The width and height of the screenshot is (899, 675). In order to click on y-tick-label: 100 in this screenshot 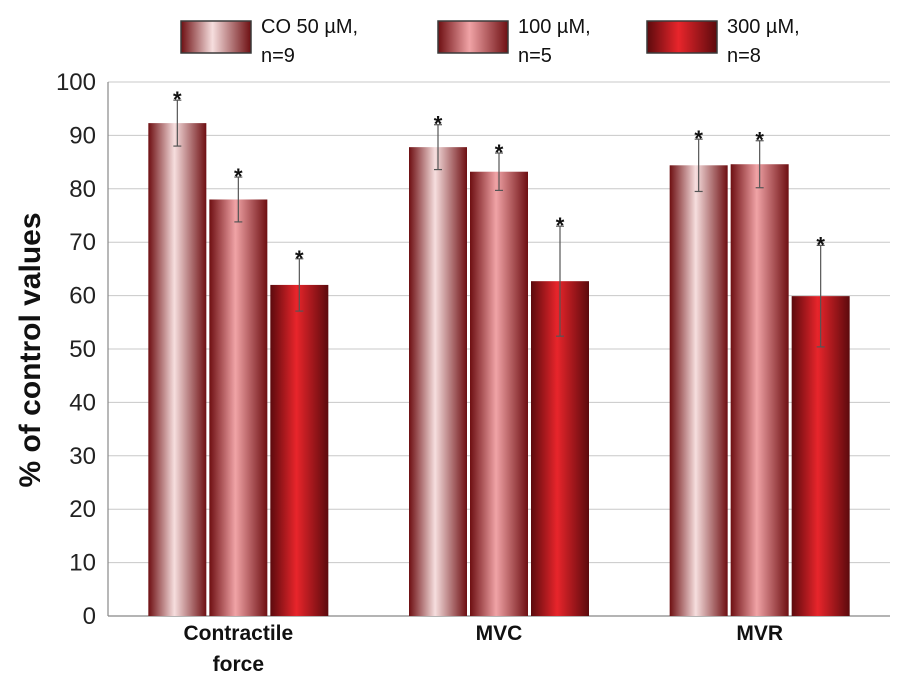, I will do `click(76, 82)`.